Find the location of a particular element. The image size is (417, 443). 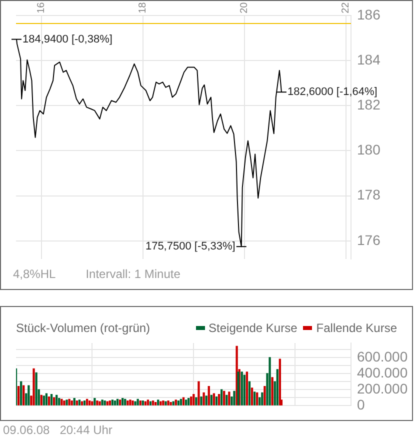

annotation: 182,6000 [-1,64%] is located at coordinates (332, 92).